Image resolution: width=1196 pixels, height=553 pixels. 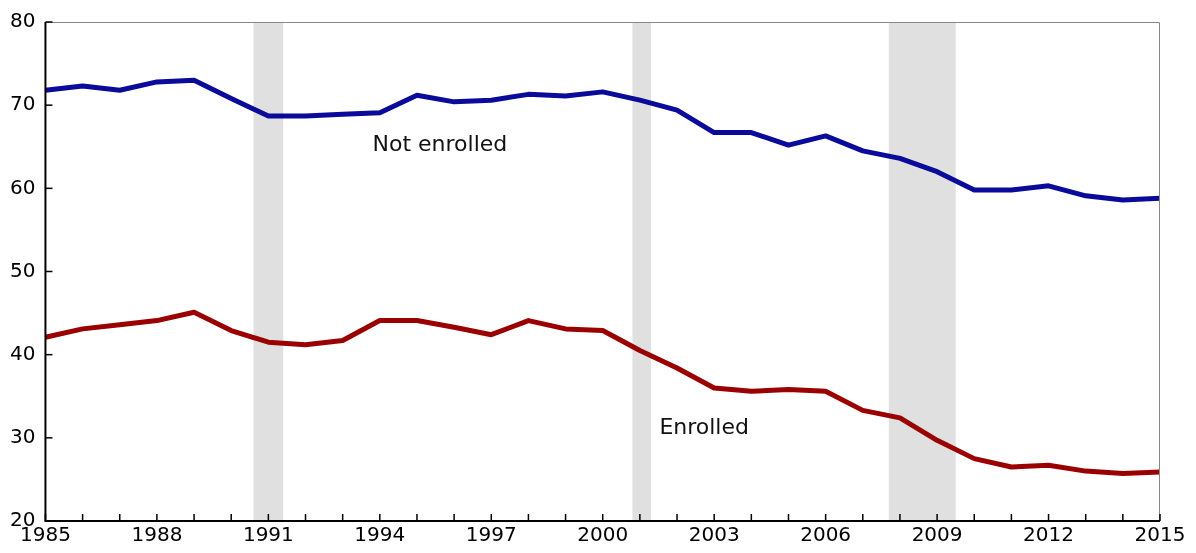 What do you see at coordinates (1160, 534) in the screenshot?
I see `x-tick-label: 2015` at bounding box center [1160, 534].